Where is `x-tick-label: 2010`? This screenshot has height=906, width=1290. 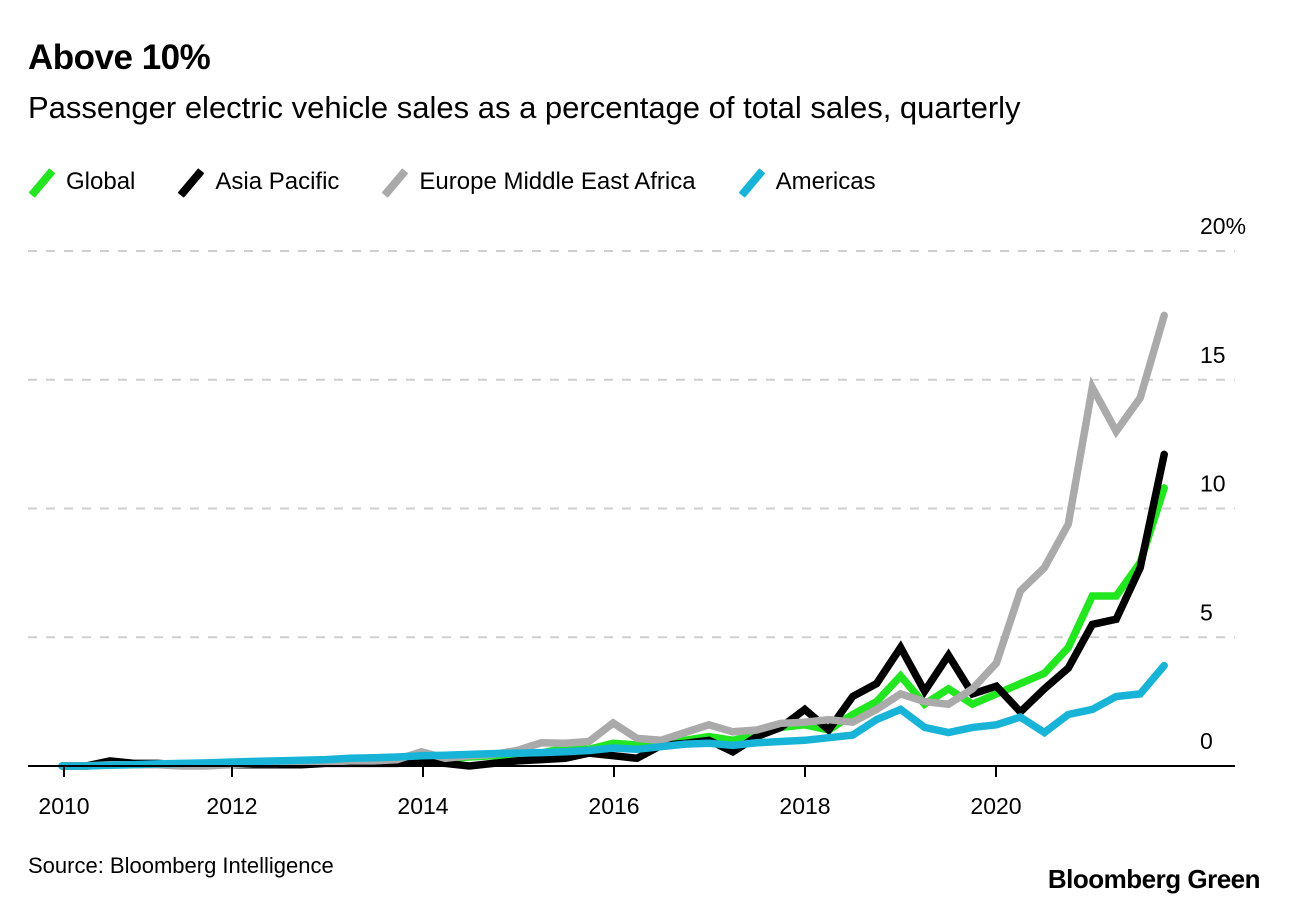 x-tick-label: 2010 is located at coordinates (63, 806).